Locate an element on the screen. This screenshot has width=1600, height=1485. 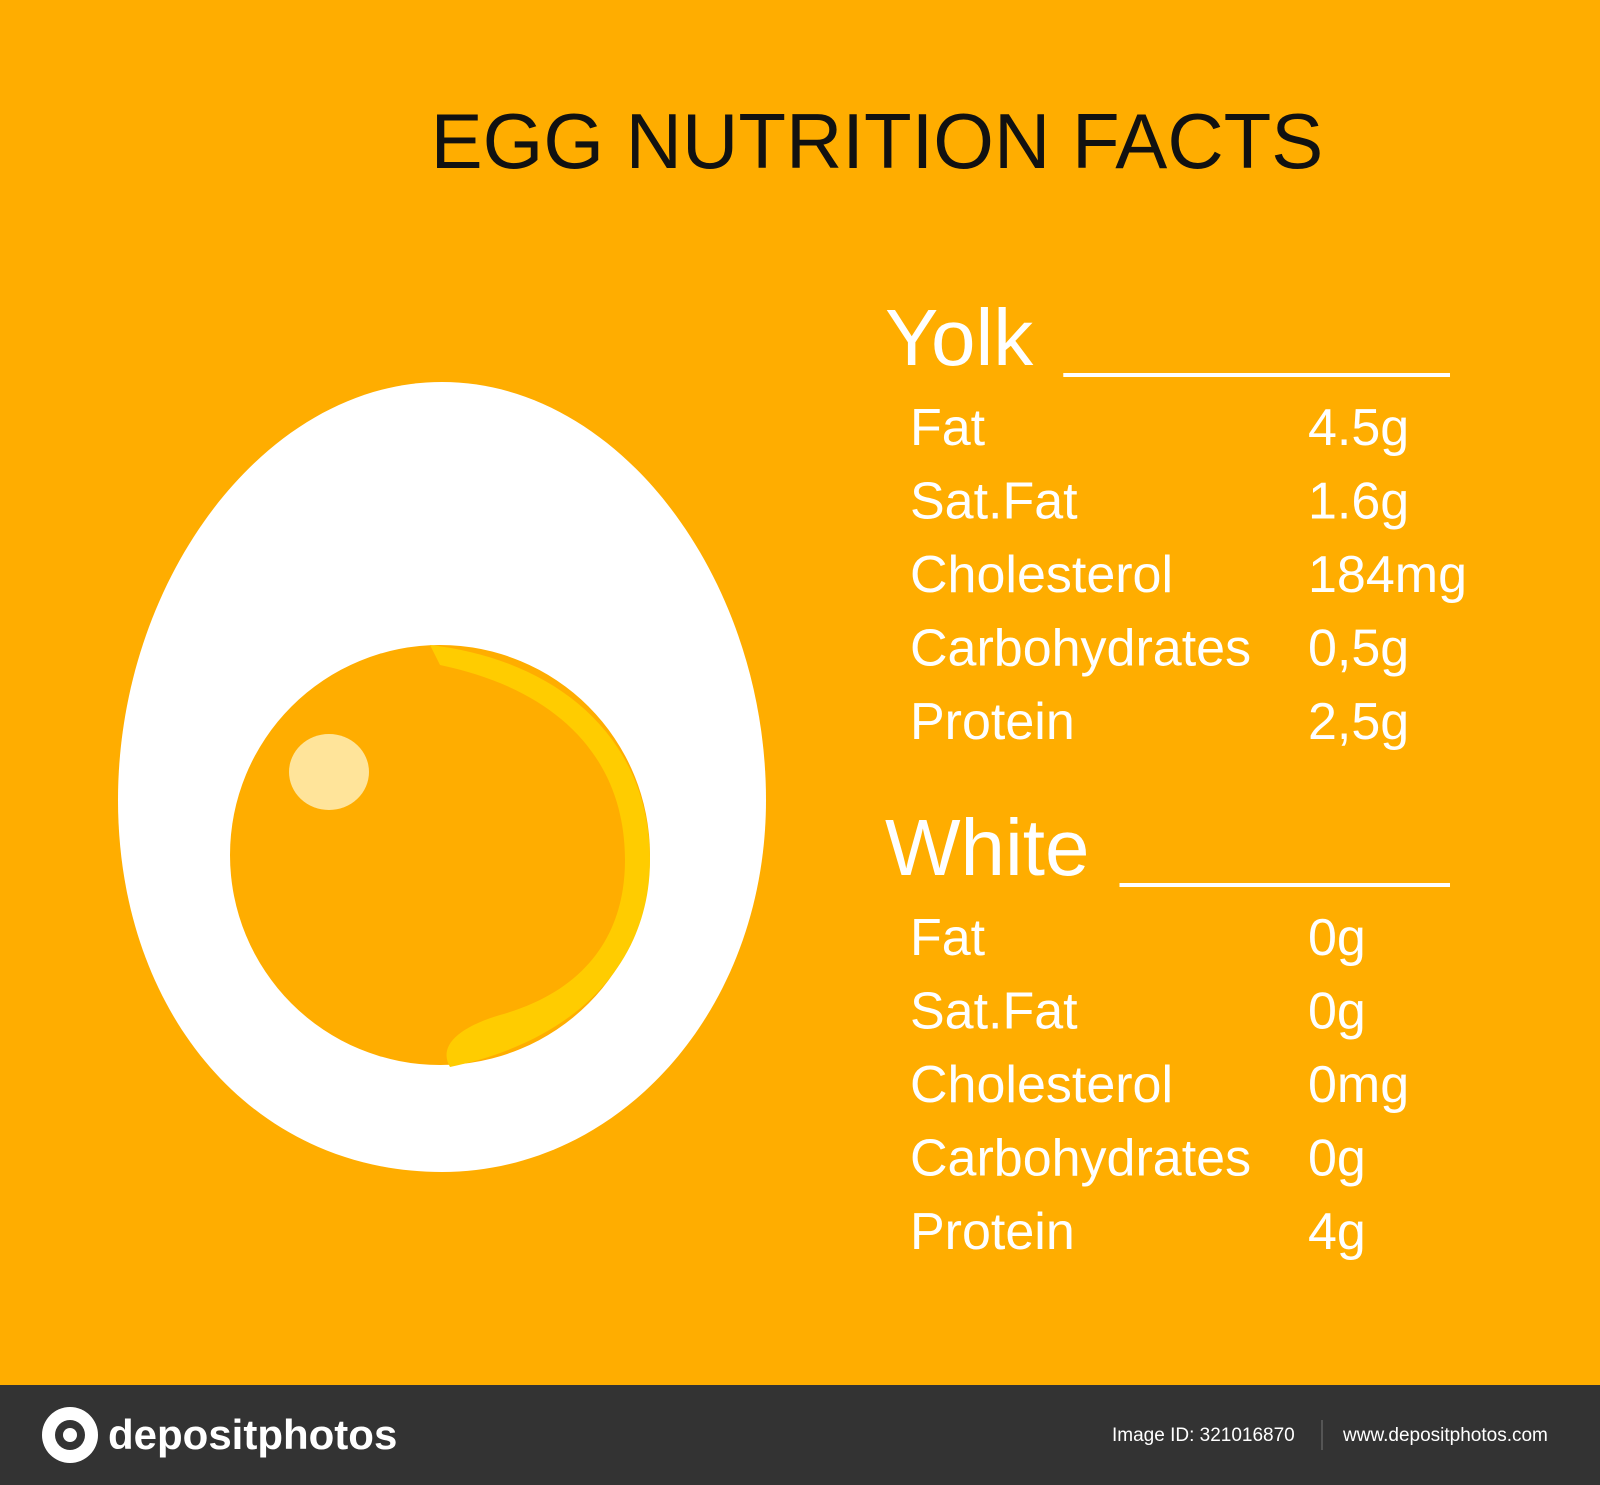
nutrient-value: 2,5g is located at coordinates (1358, 722).